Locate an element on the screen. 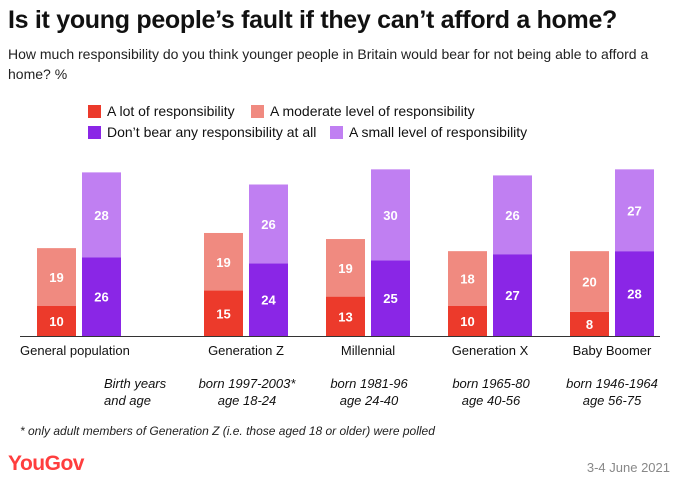 The height and width of the screenshot is (479, 680). legend-item-a-lot: A lot of responsibility is located at coordinates (161, 111).